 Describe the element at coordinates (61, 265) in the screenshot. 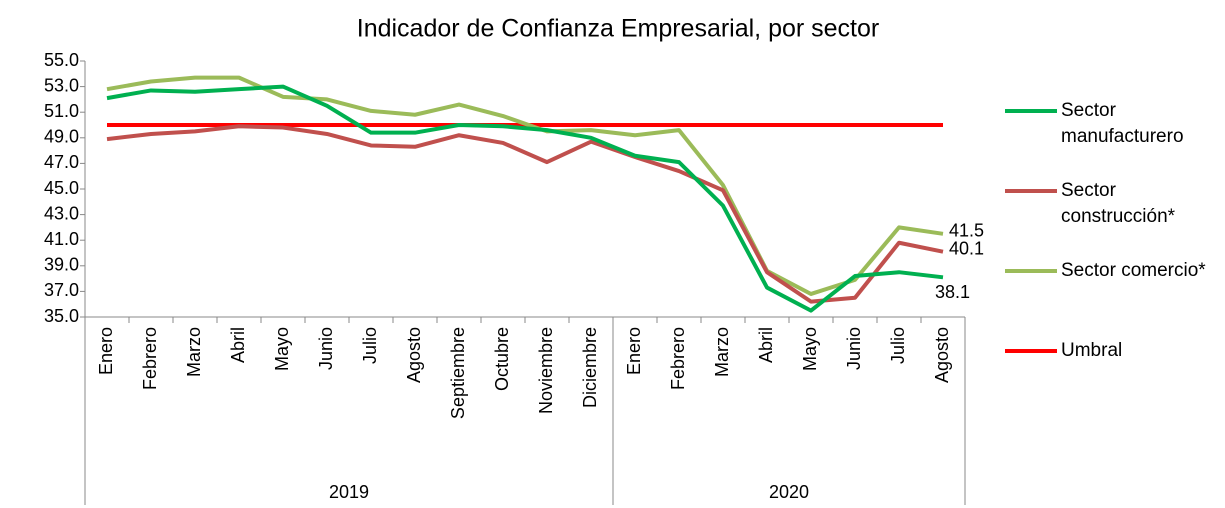

I see `y-tick-label: 39.0` at that location.